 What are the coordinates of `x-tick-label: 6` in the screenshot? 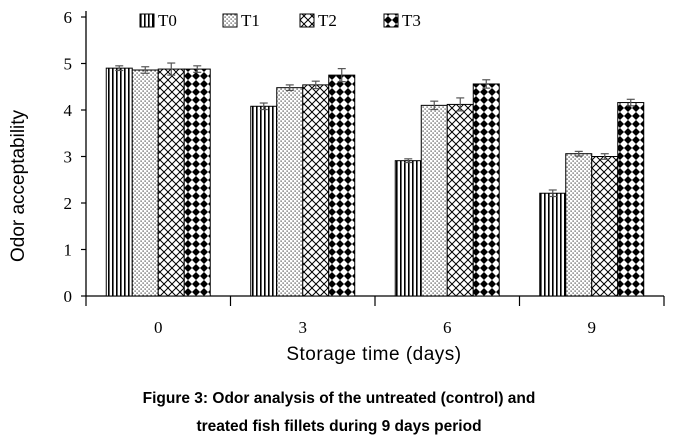 It's located at (447, 327).